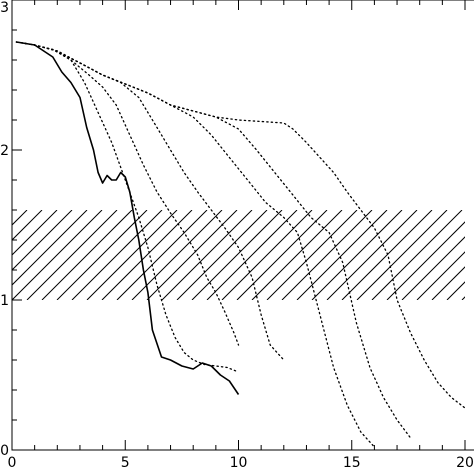  What do you see at coordinates (239, 463) in the screenshot?
I see `x-tick-label: 10` at bounding box center [239, 463].